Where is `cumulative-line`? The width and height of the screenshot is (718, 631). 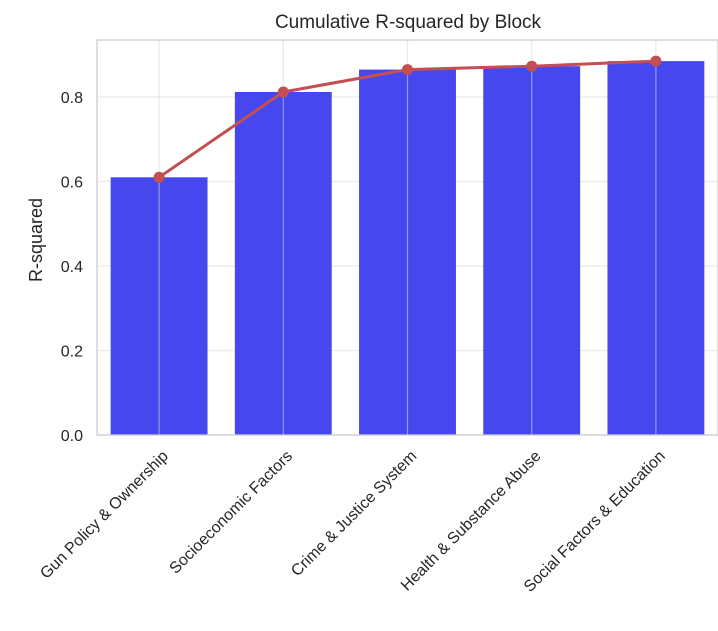
cumulative-line is located at coordinates (407, 119).